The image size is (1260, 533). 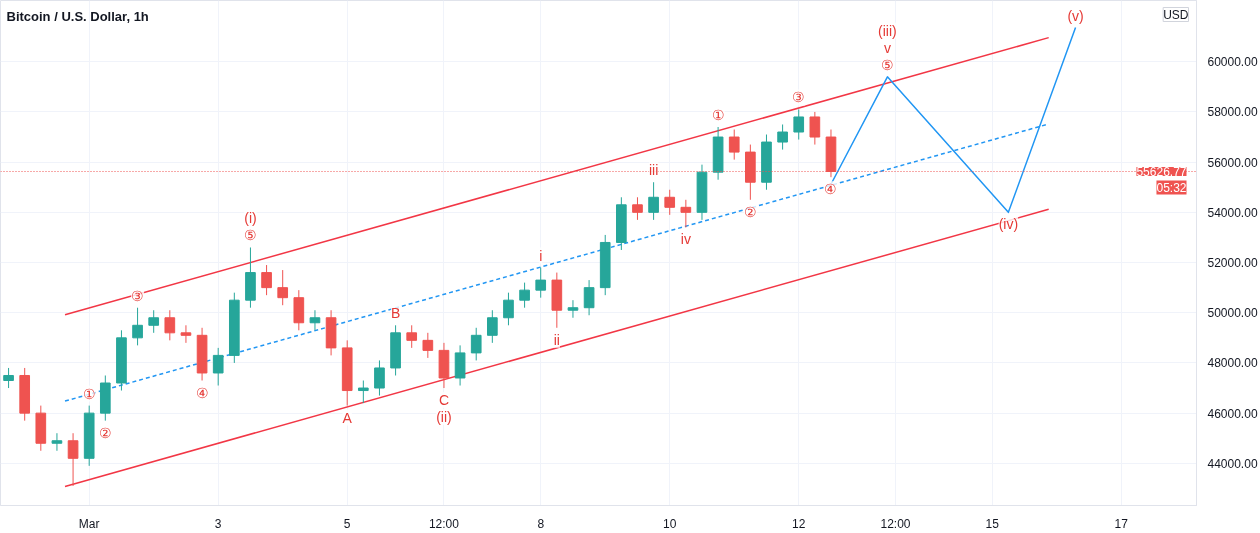 What do you see at coordinates (444, 400) in the screenshot?
I see `annotation: C` at bounding box center [444, 400].